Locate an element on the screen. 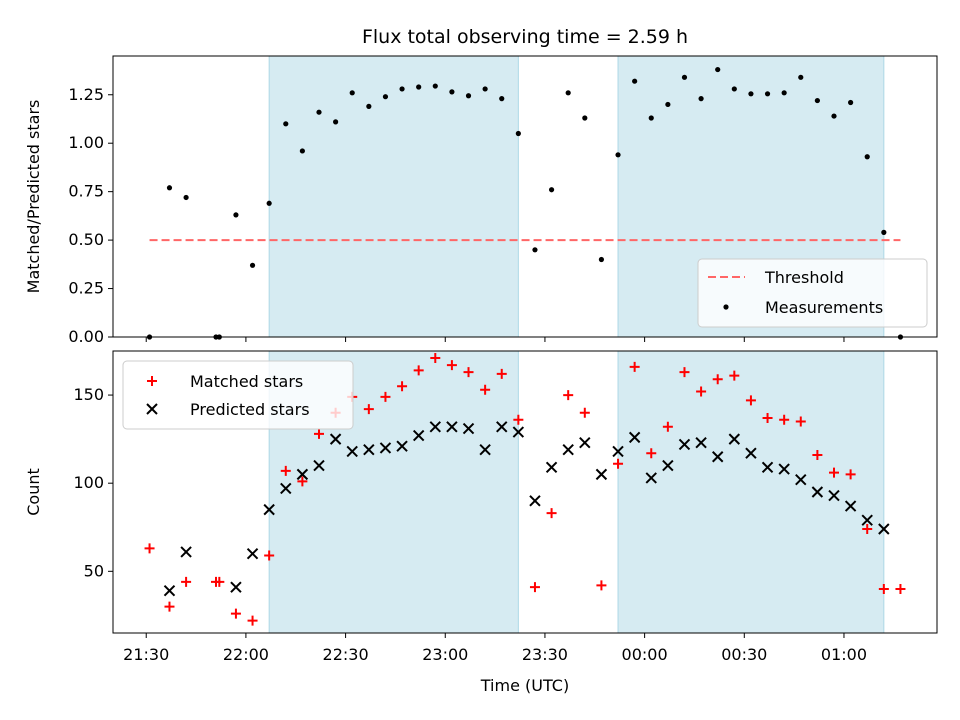  y-tick-label: 1.00 is located at coordinates (86, 142).